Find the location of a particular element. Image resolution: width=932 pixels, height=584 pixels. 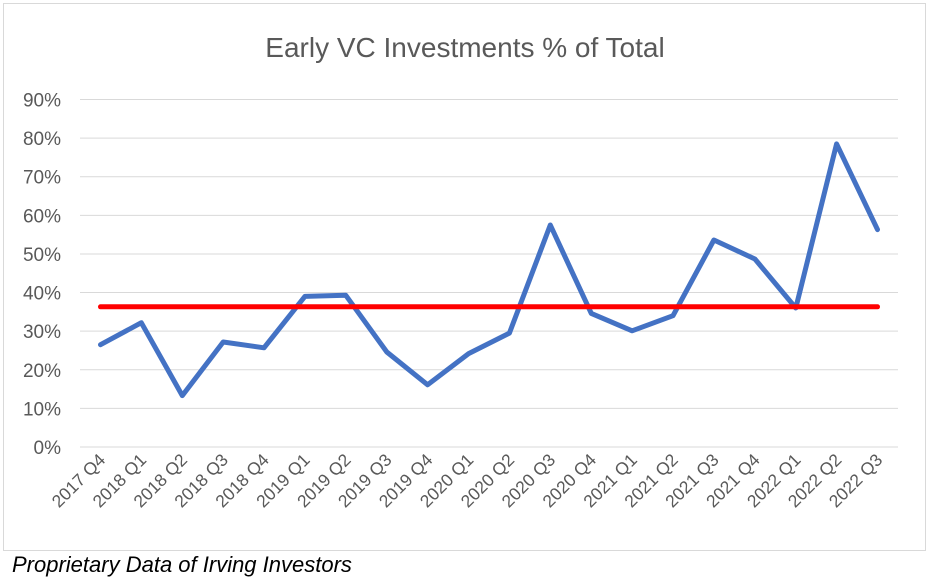

y-tick-label: 70% is located at coordinates (42, 178).